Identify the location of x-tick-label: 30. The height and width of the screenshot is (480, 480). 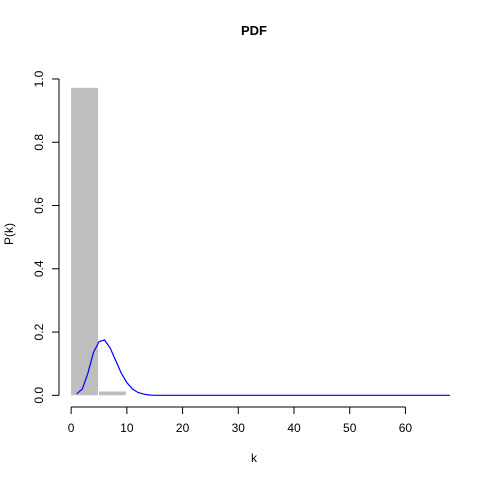
(239, 428).